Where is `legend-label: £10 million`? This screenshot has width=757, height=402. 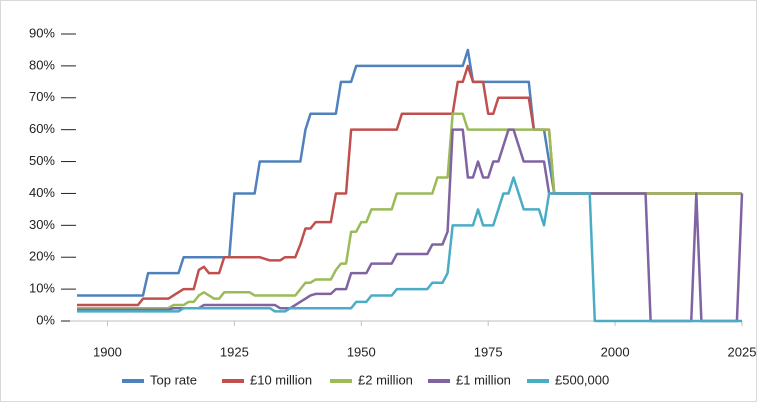
legend-label: £10 million is located at coordinates (281, 379).